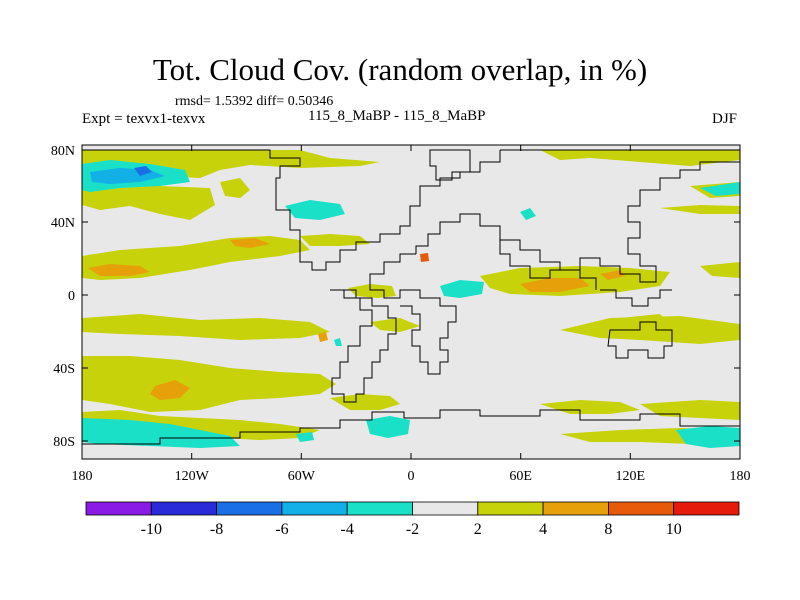  Describe the element at coordinates (725, 119) in the screenshot. I see `season-label: DJF` at that location.